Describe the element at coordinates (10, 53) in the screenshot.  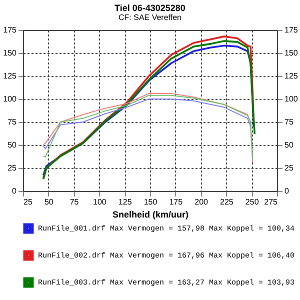
I see `y-tick-label: 150` at that location.